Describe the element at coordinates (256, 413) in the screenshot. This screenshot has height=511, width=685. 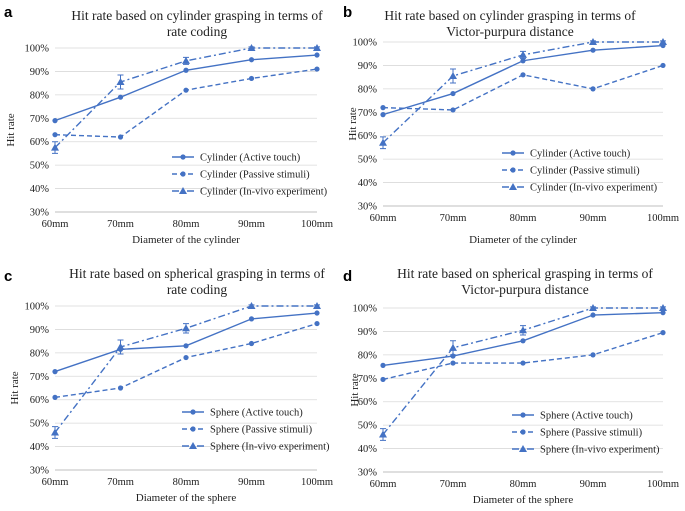
I see `legend-label: Sphere (Active touch)` at that location.